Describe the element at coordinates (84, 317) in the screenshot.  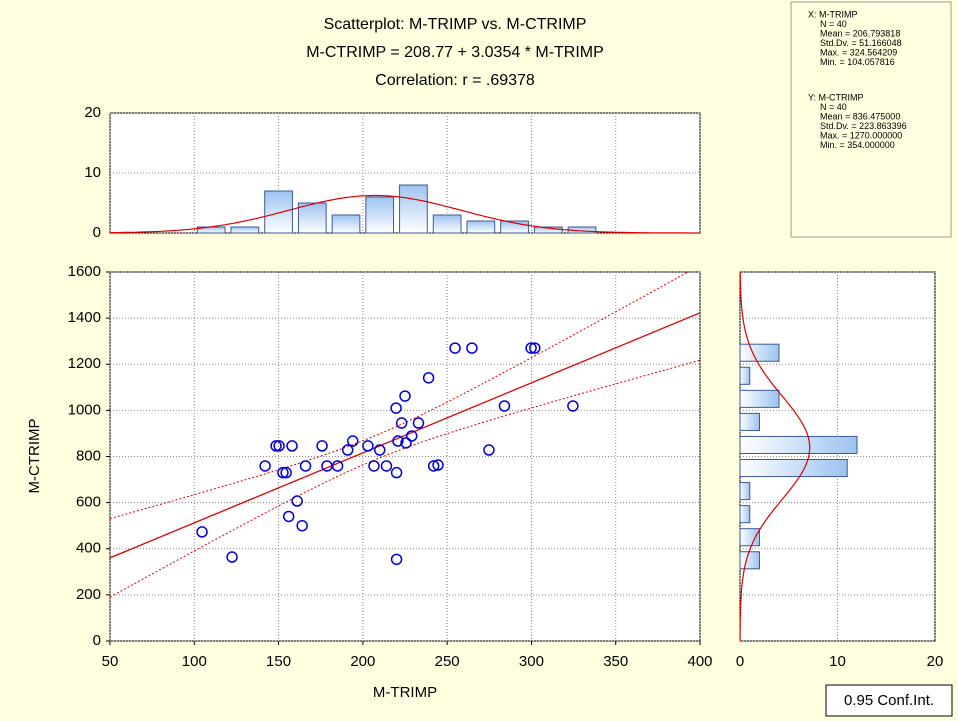
I see `y-tick-label: 1400` at that location.